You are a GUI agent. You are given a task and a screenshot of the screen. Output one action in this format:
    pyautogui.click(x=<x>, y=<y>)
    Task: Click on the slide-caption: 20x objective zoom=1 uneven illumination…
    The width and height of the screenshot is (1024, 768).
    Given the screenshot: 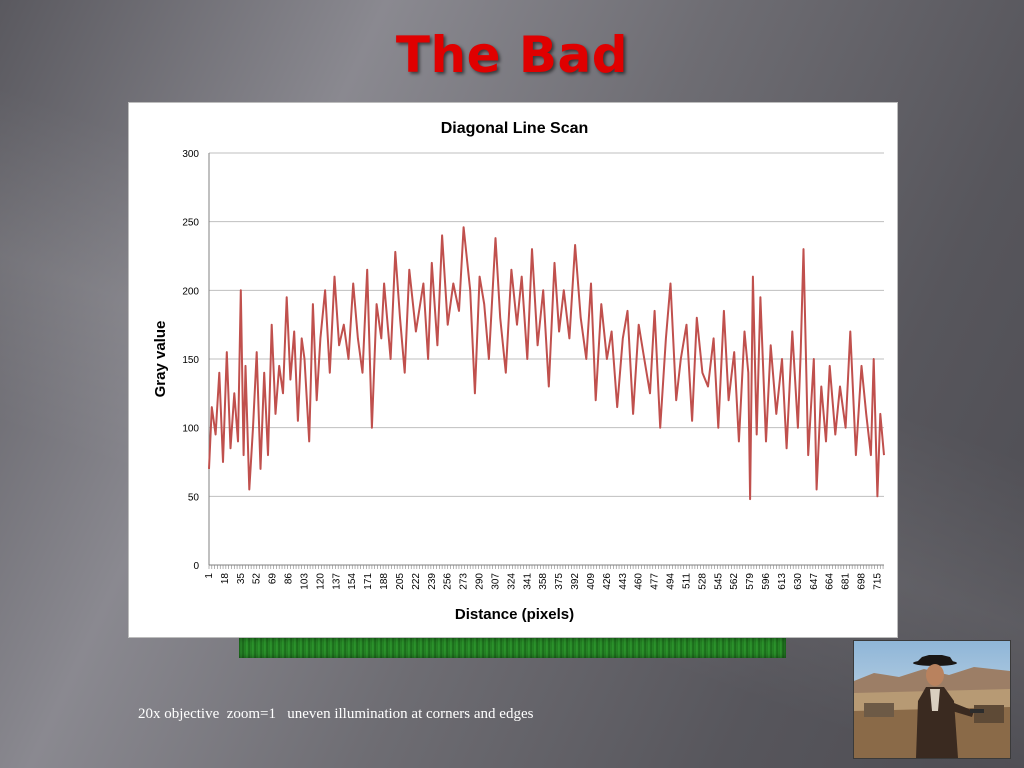 What is the action you would take?
    pyautogui.click(x=336, y=714)
    